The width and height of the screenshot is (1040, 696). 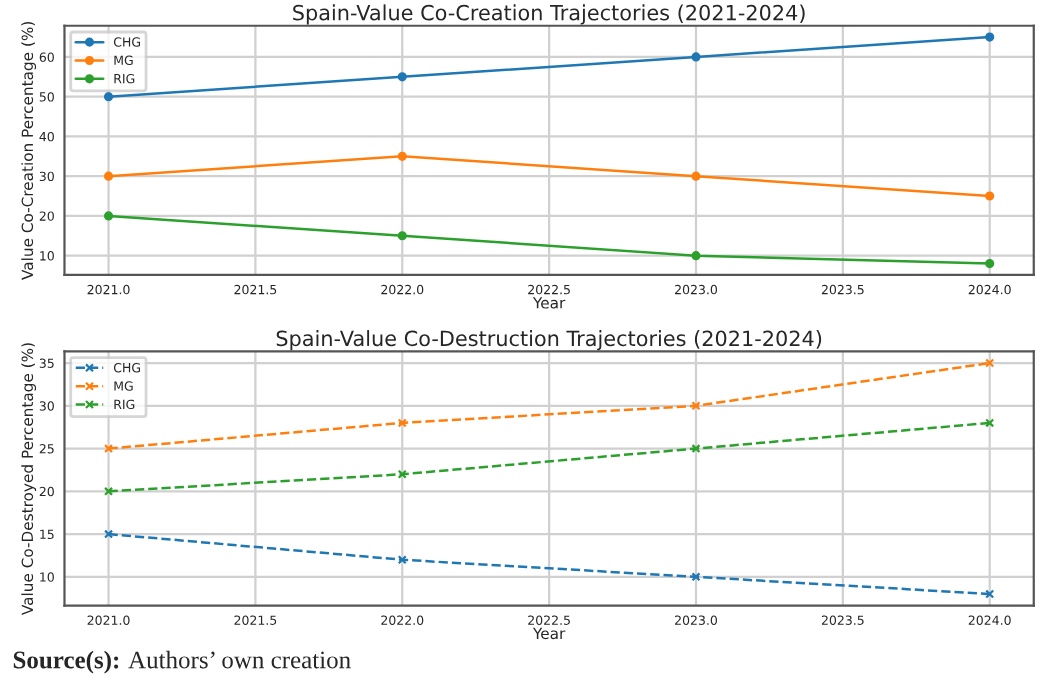 What do you see at coordinates (182, 662) in the screenshot?
I see `source-note: Source(s): Authors’ own creation` at bounding box center [182, 662].